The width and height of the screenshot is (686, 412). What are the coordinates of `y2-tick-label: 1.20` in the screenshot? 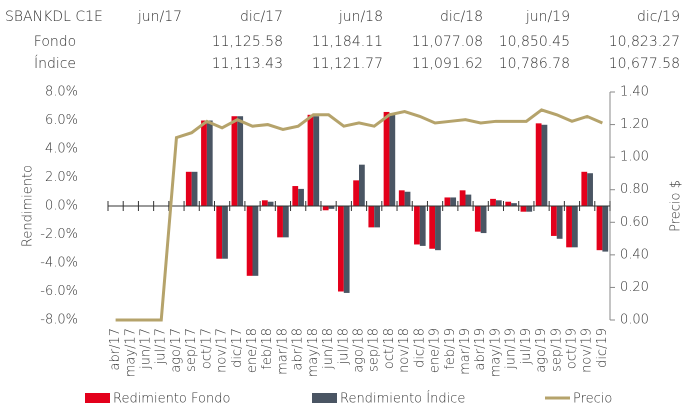 It's located at (634, 124).